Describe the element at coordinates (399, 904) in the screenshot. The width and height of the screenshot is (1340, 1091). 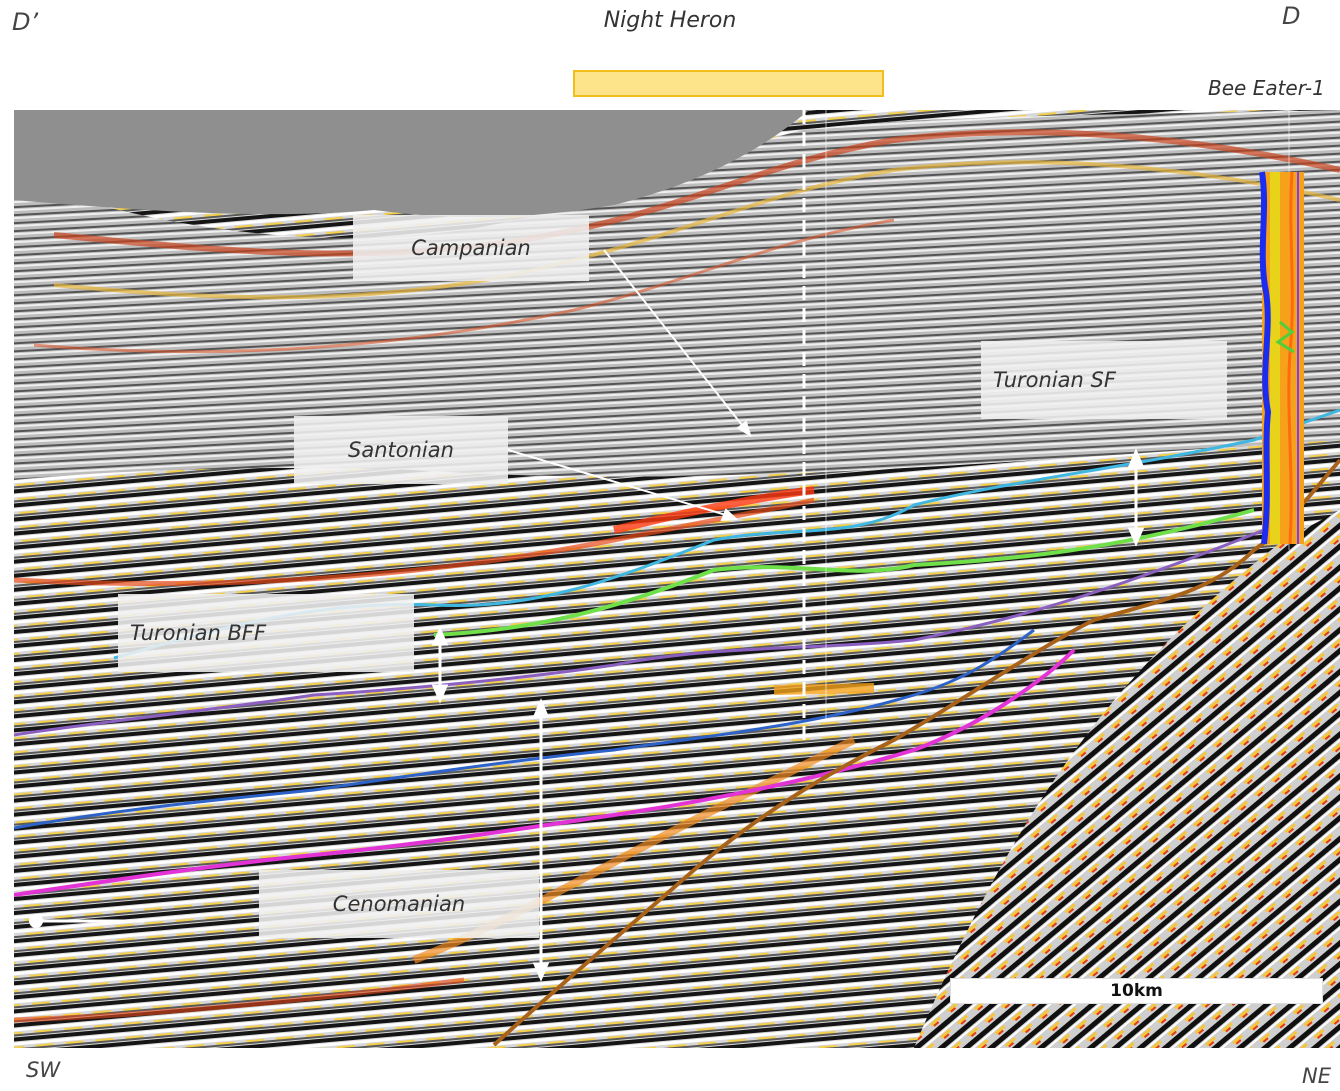
I see `label-cenomanian: Cenomanian` at that location.